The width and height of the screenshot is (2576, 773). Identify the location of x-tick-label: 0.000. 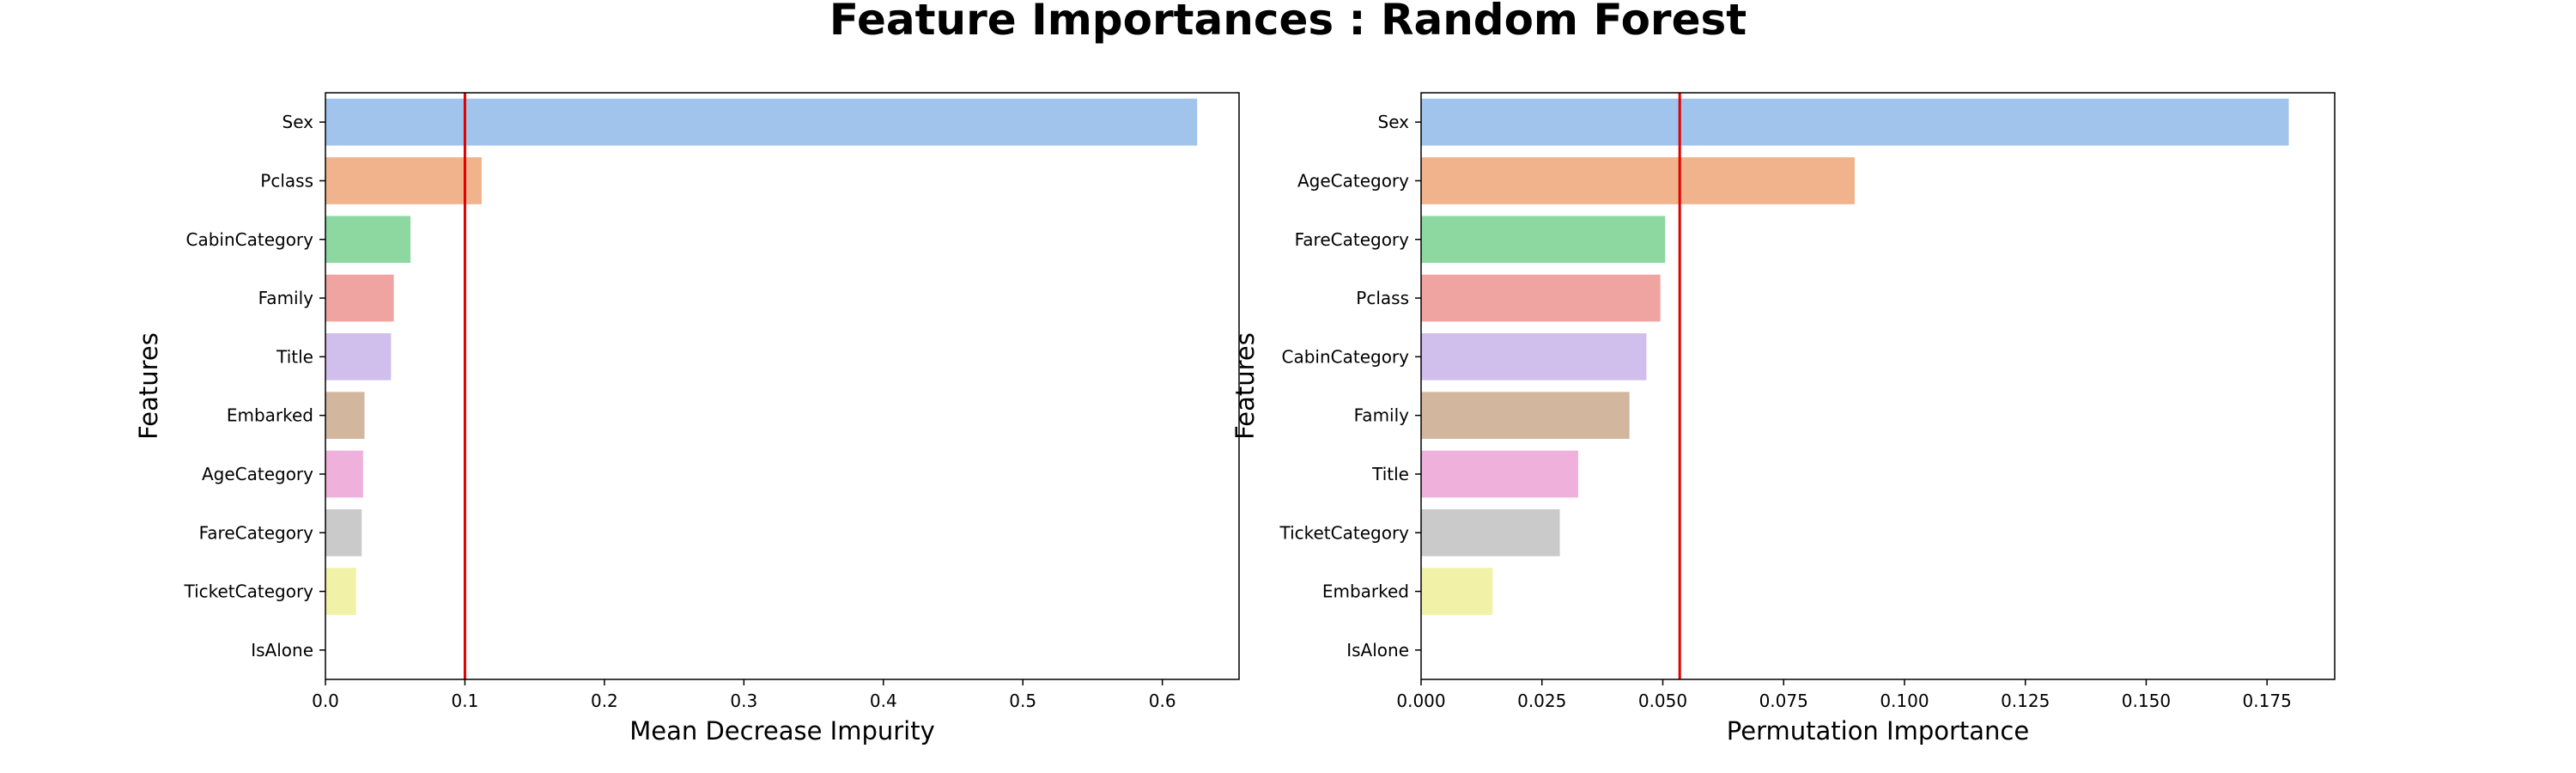
(1420, 701).